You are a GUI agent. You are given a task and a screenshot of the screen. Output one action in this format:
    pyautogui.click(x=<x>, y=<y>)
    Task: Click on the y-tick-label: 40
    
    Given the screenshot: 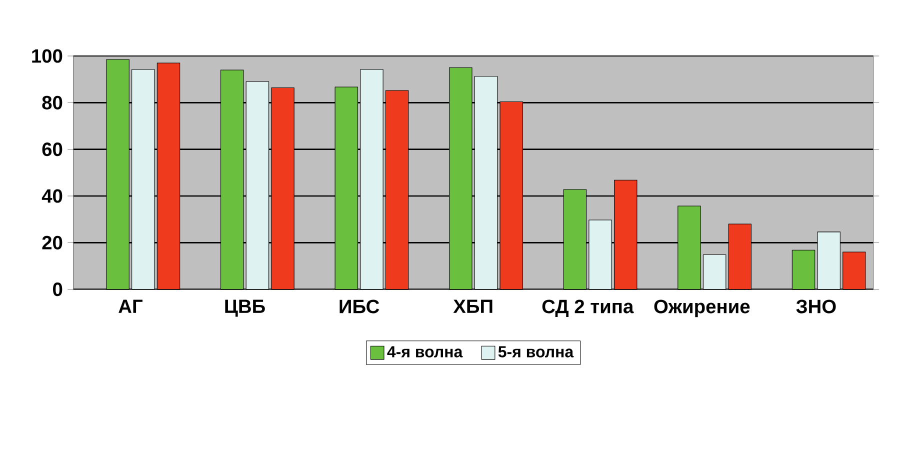 What is the action you would take?
    pyautogui.click(x=52, y=196)
    